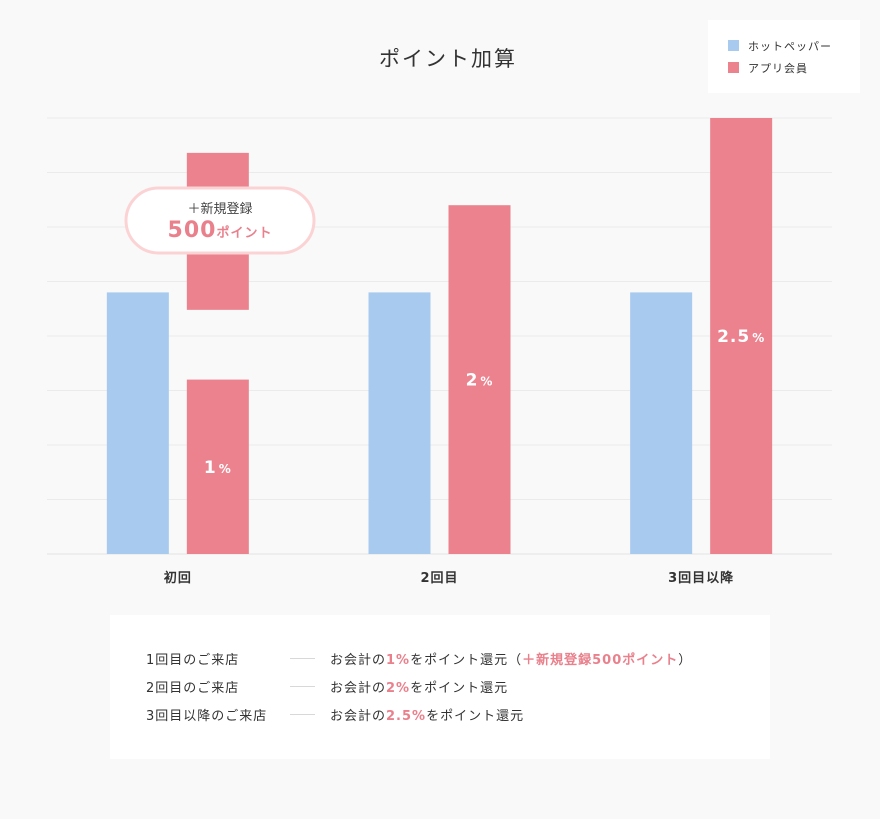  Describe the element at coordinates (406, 716) in the screenshot. I see `highlight-text: 2.5%` at that location.